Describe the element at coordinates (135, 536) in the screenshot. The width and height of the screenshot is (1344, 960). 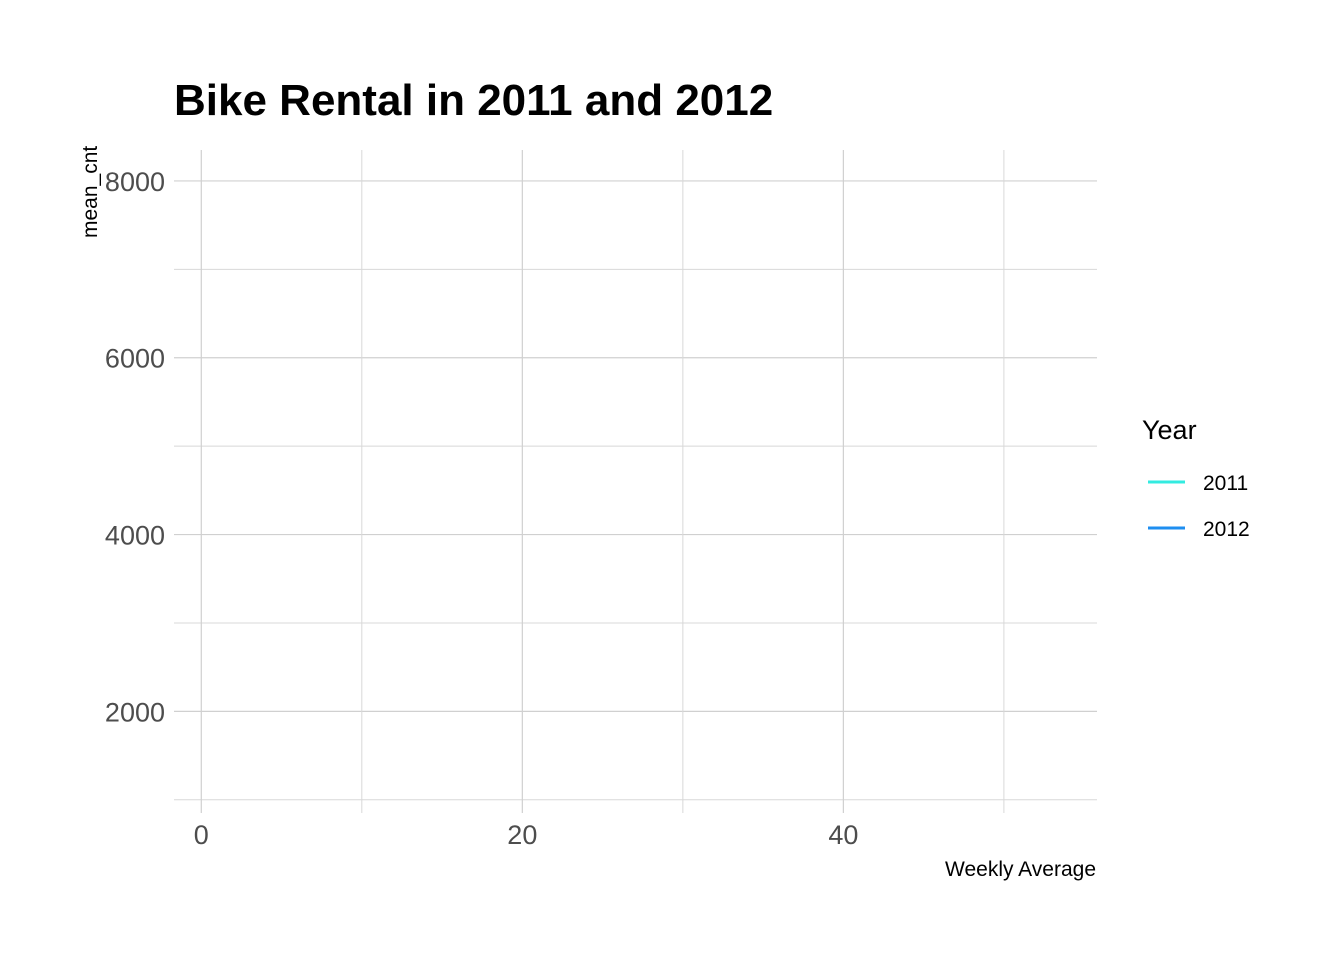
I see `y-tick-label: 4000` at that location.